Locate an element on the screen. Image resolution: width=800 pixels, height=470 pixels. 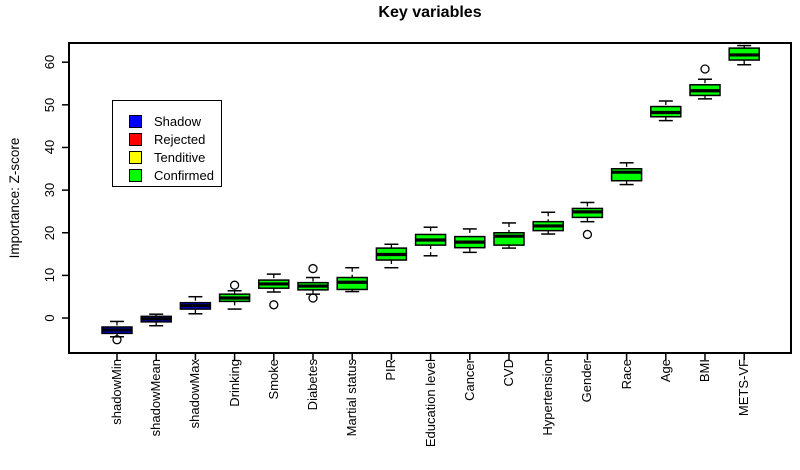
x-tick-label-shadowmin: shadowMin is located at coordinates (116, 392).